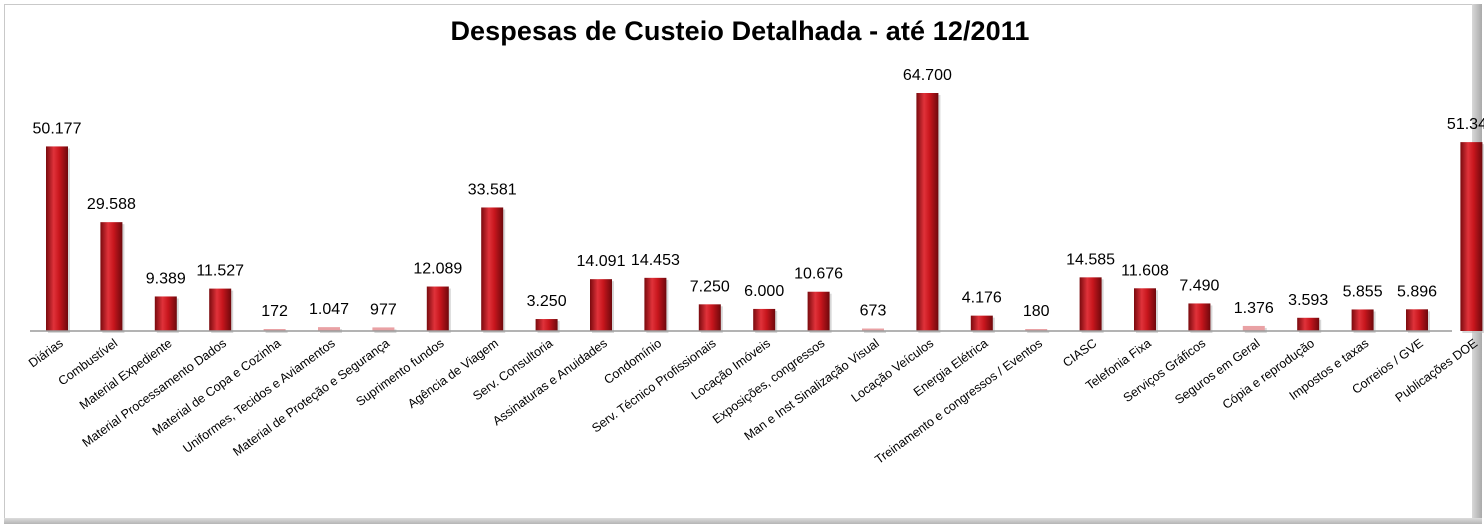  What do you see at coordinates (453, 373) in the screenshot?
I see `category-label: Agência de Viagem` at bounding box center [453, 373].